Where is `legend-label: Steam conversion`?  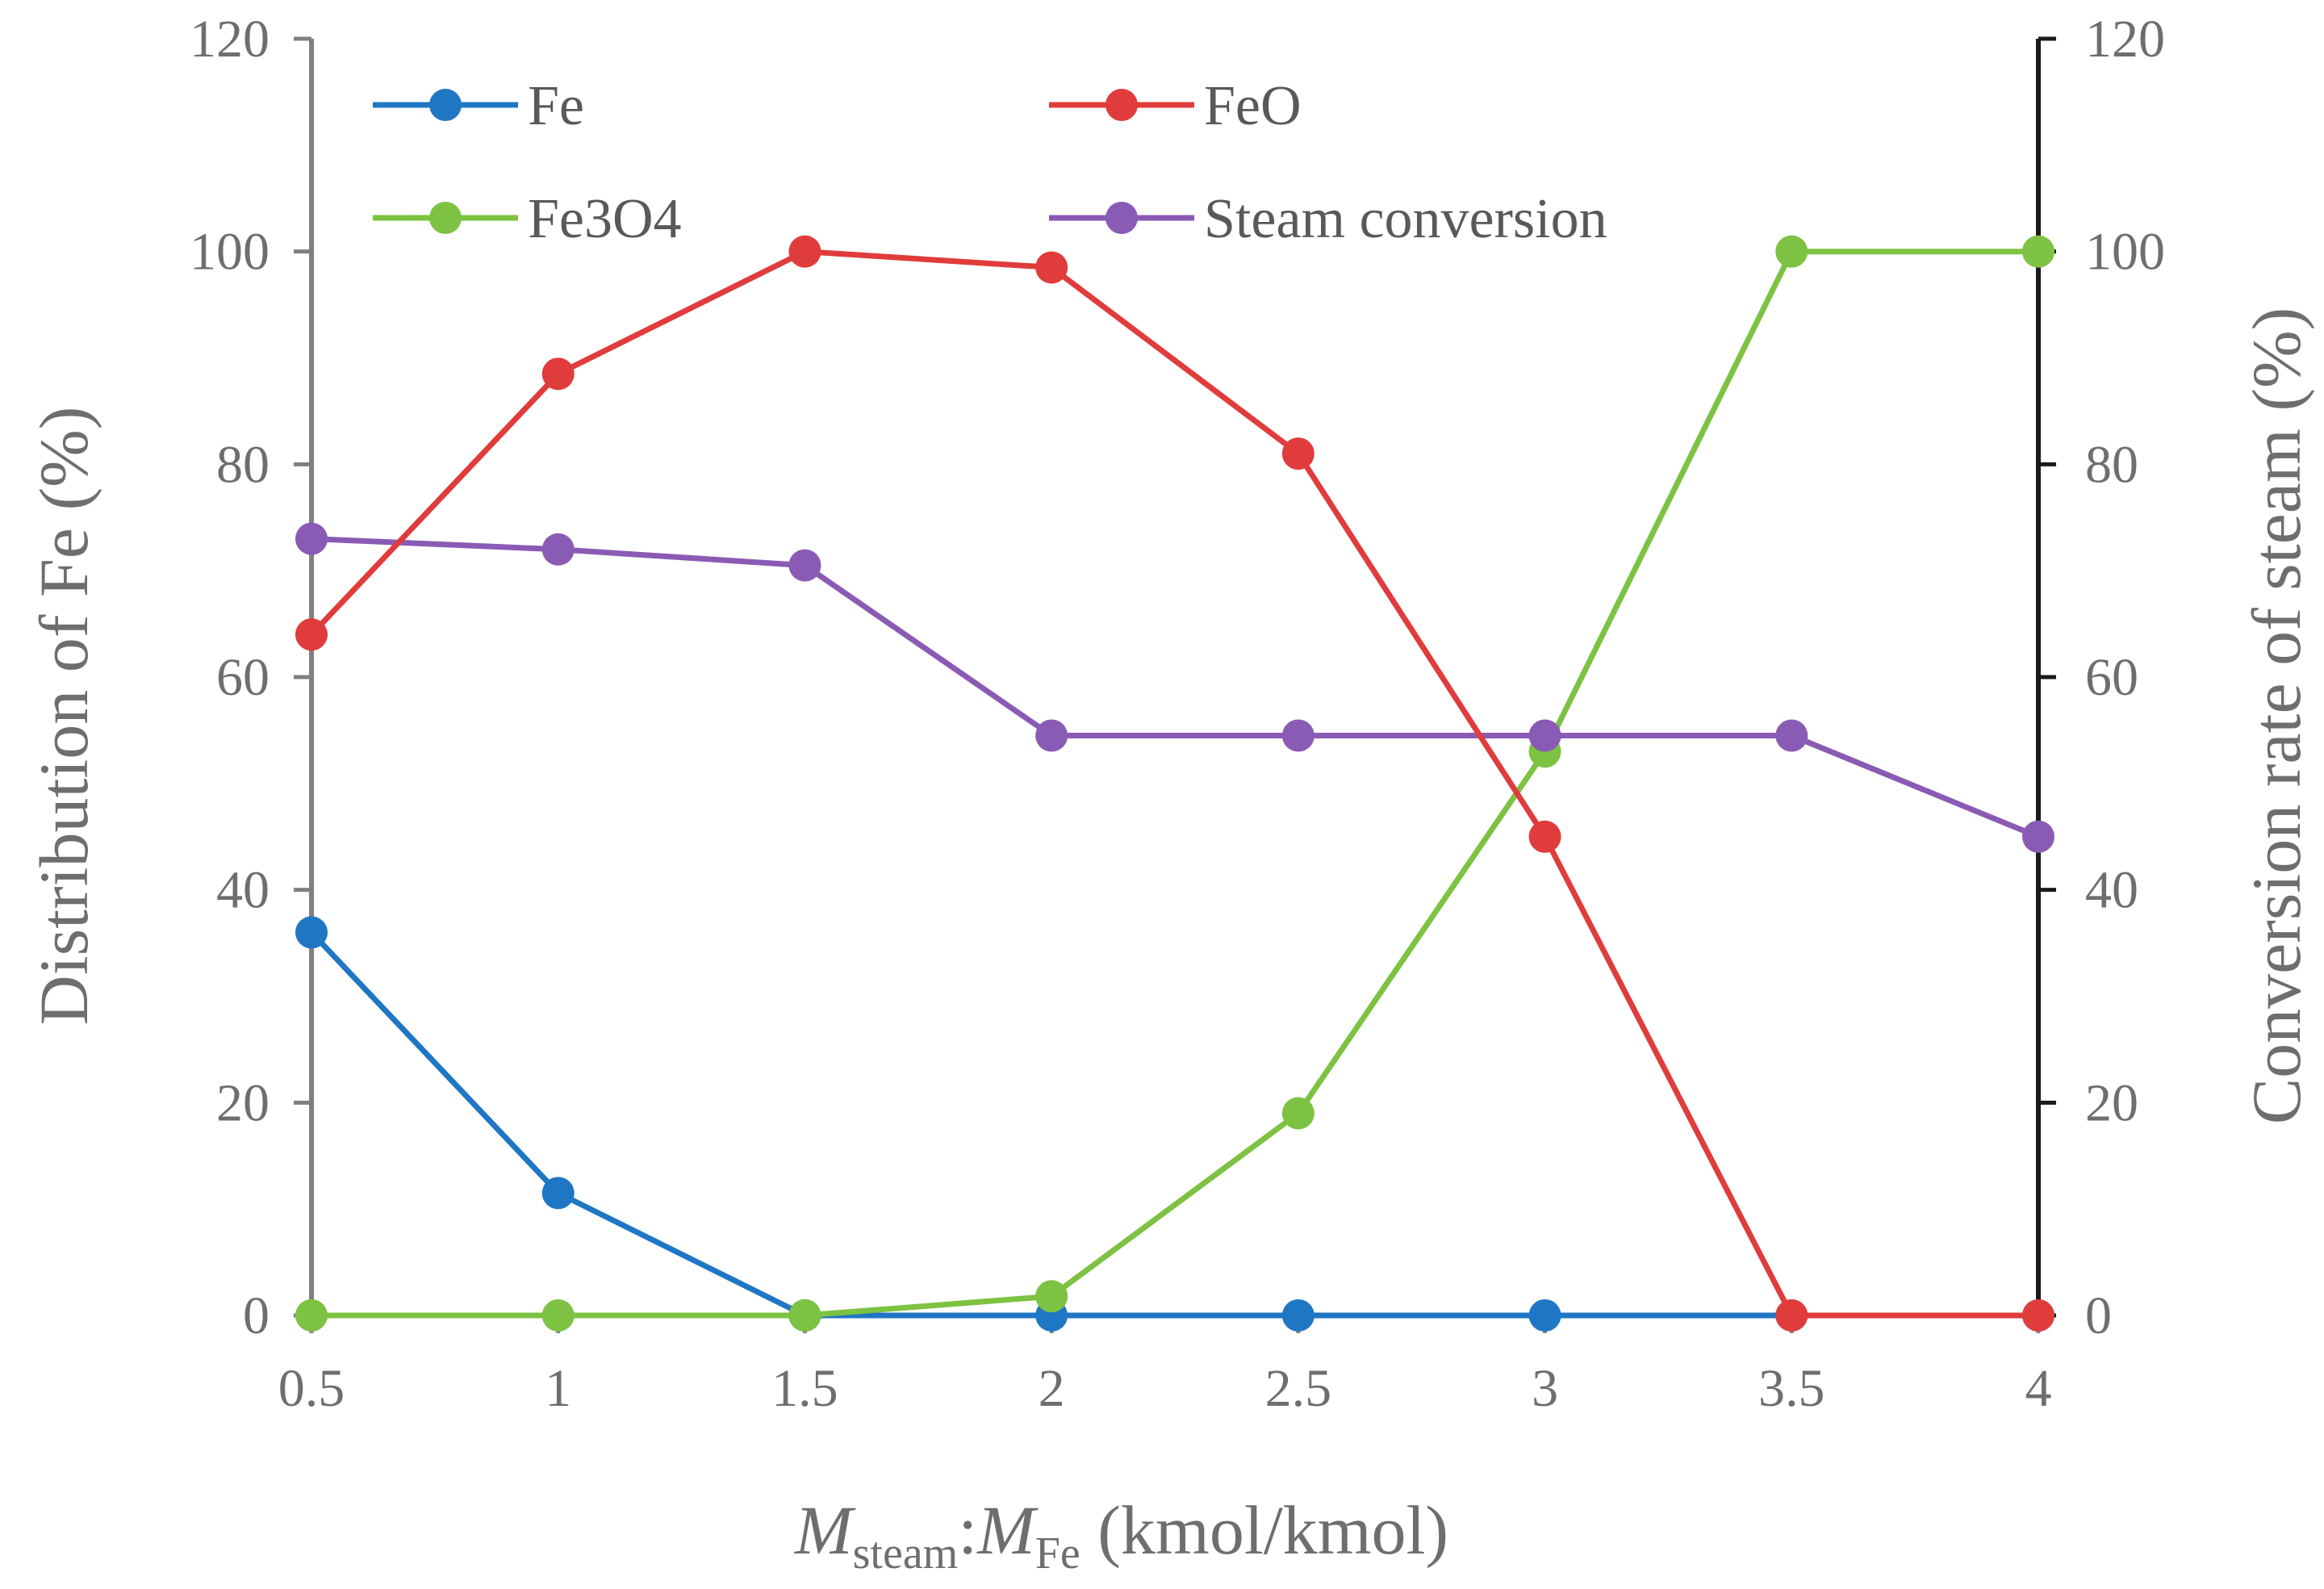 legend-label: Steam conversion is located at coordinates (1405, 219).